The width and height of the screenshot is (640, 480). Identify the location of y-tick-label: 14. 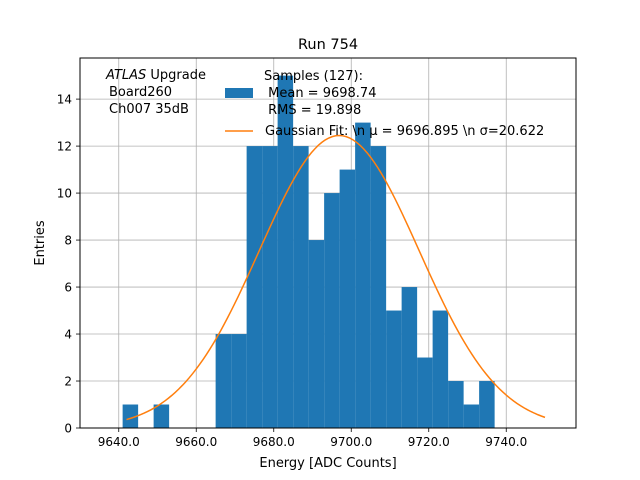
(64, 100).